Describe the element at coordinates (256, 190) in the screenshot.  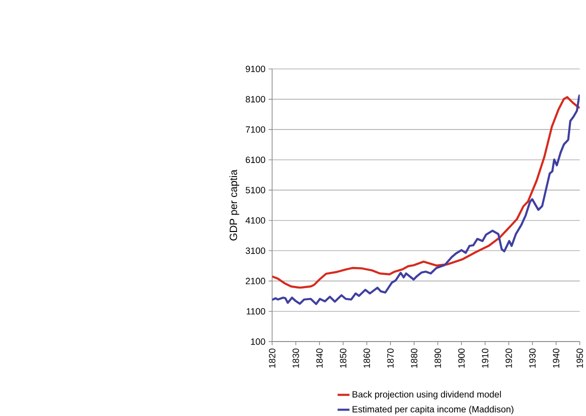
I see `y-tick-label: 5100` at that location.